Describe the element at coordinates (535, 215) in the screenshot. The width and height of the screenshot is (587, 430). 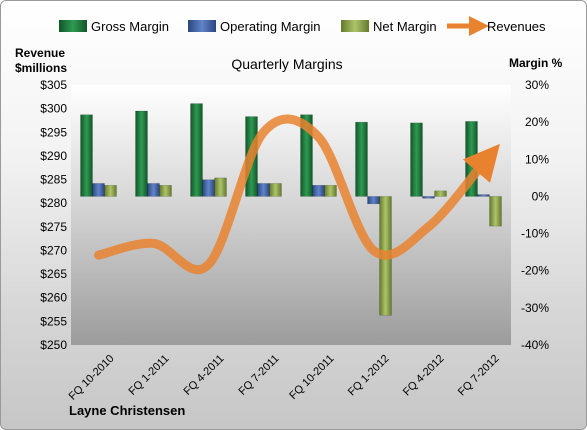
I see `right-axis-ticks: -40% -30% -20% -10% 0% 10% 20% 30%` at that location.